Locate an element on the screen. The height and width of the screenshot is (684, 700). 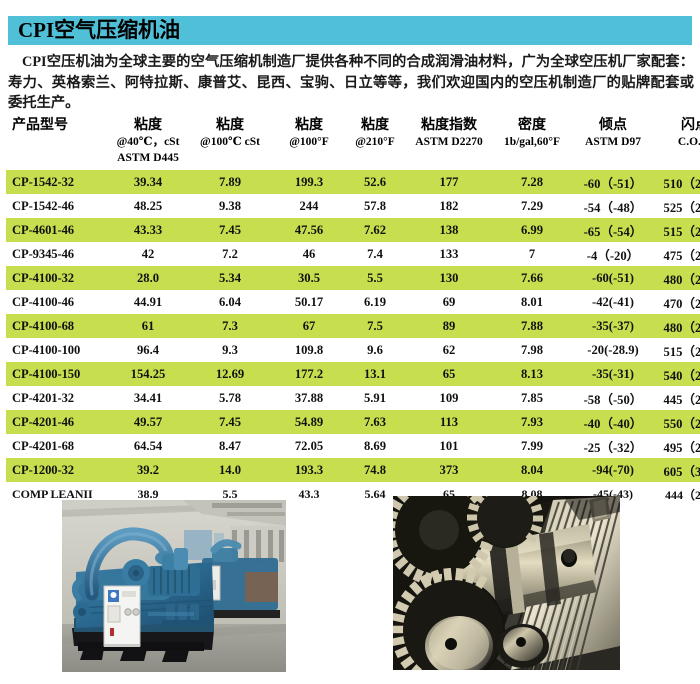
air-compressor-illustration is located at coordinates (174, 586).